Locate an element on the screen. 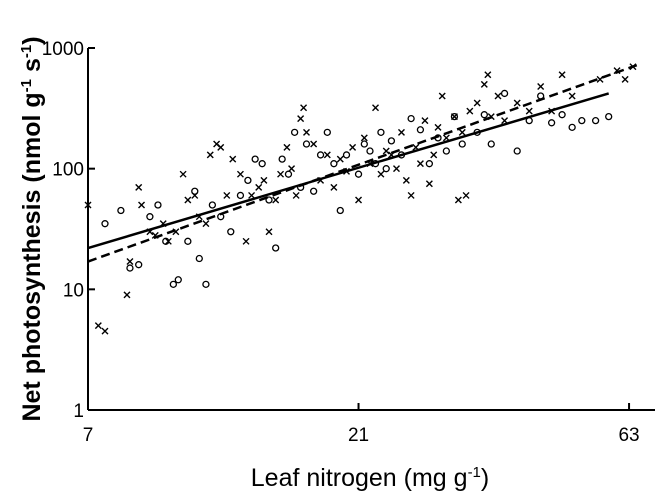 This screenshot has width=664, height=496. y-axis-title: Net photosynthesis (nmol g-1 s-1) is located at coordinates (32, 228).